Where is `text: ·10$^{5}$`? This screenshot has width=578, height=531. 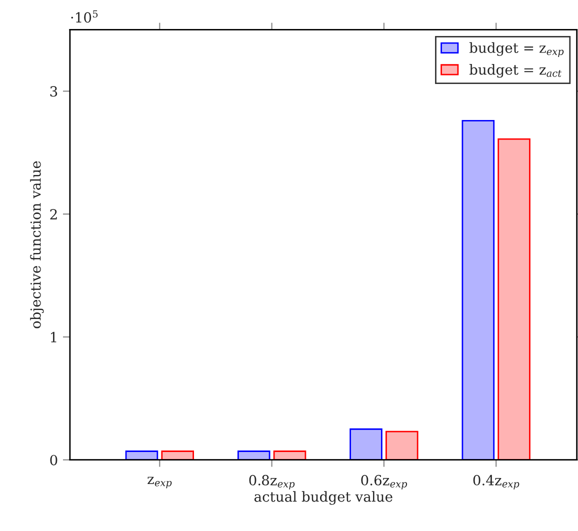 text: ·10$^{5}$ is located at coordinates (84, 16).